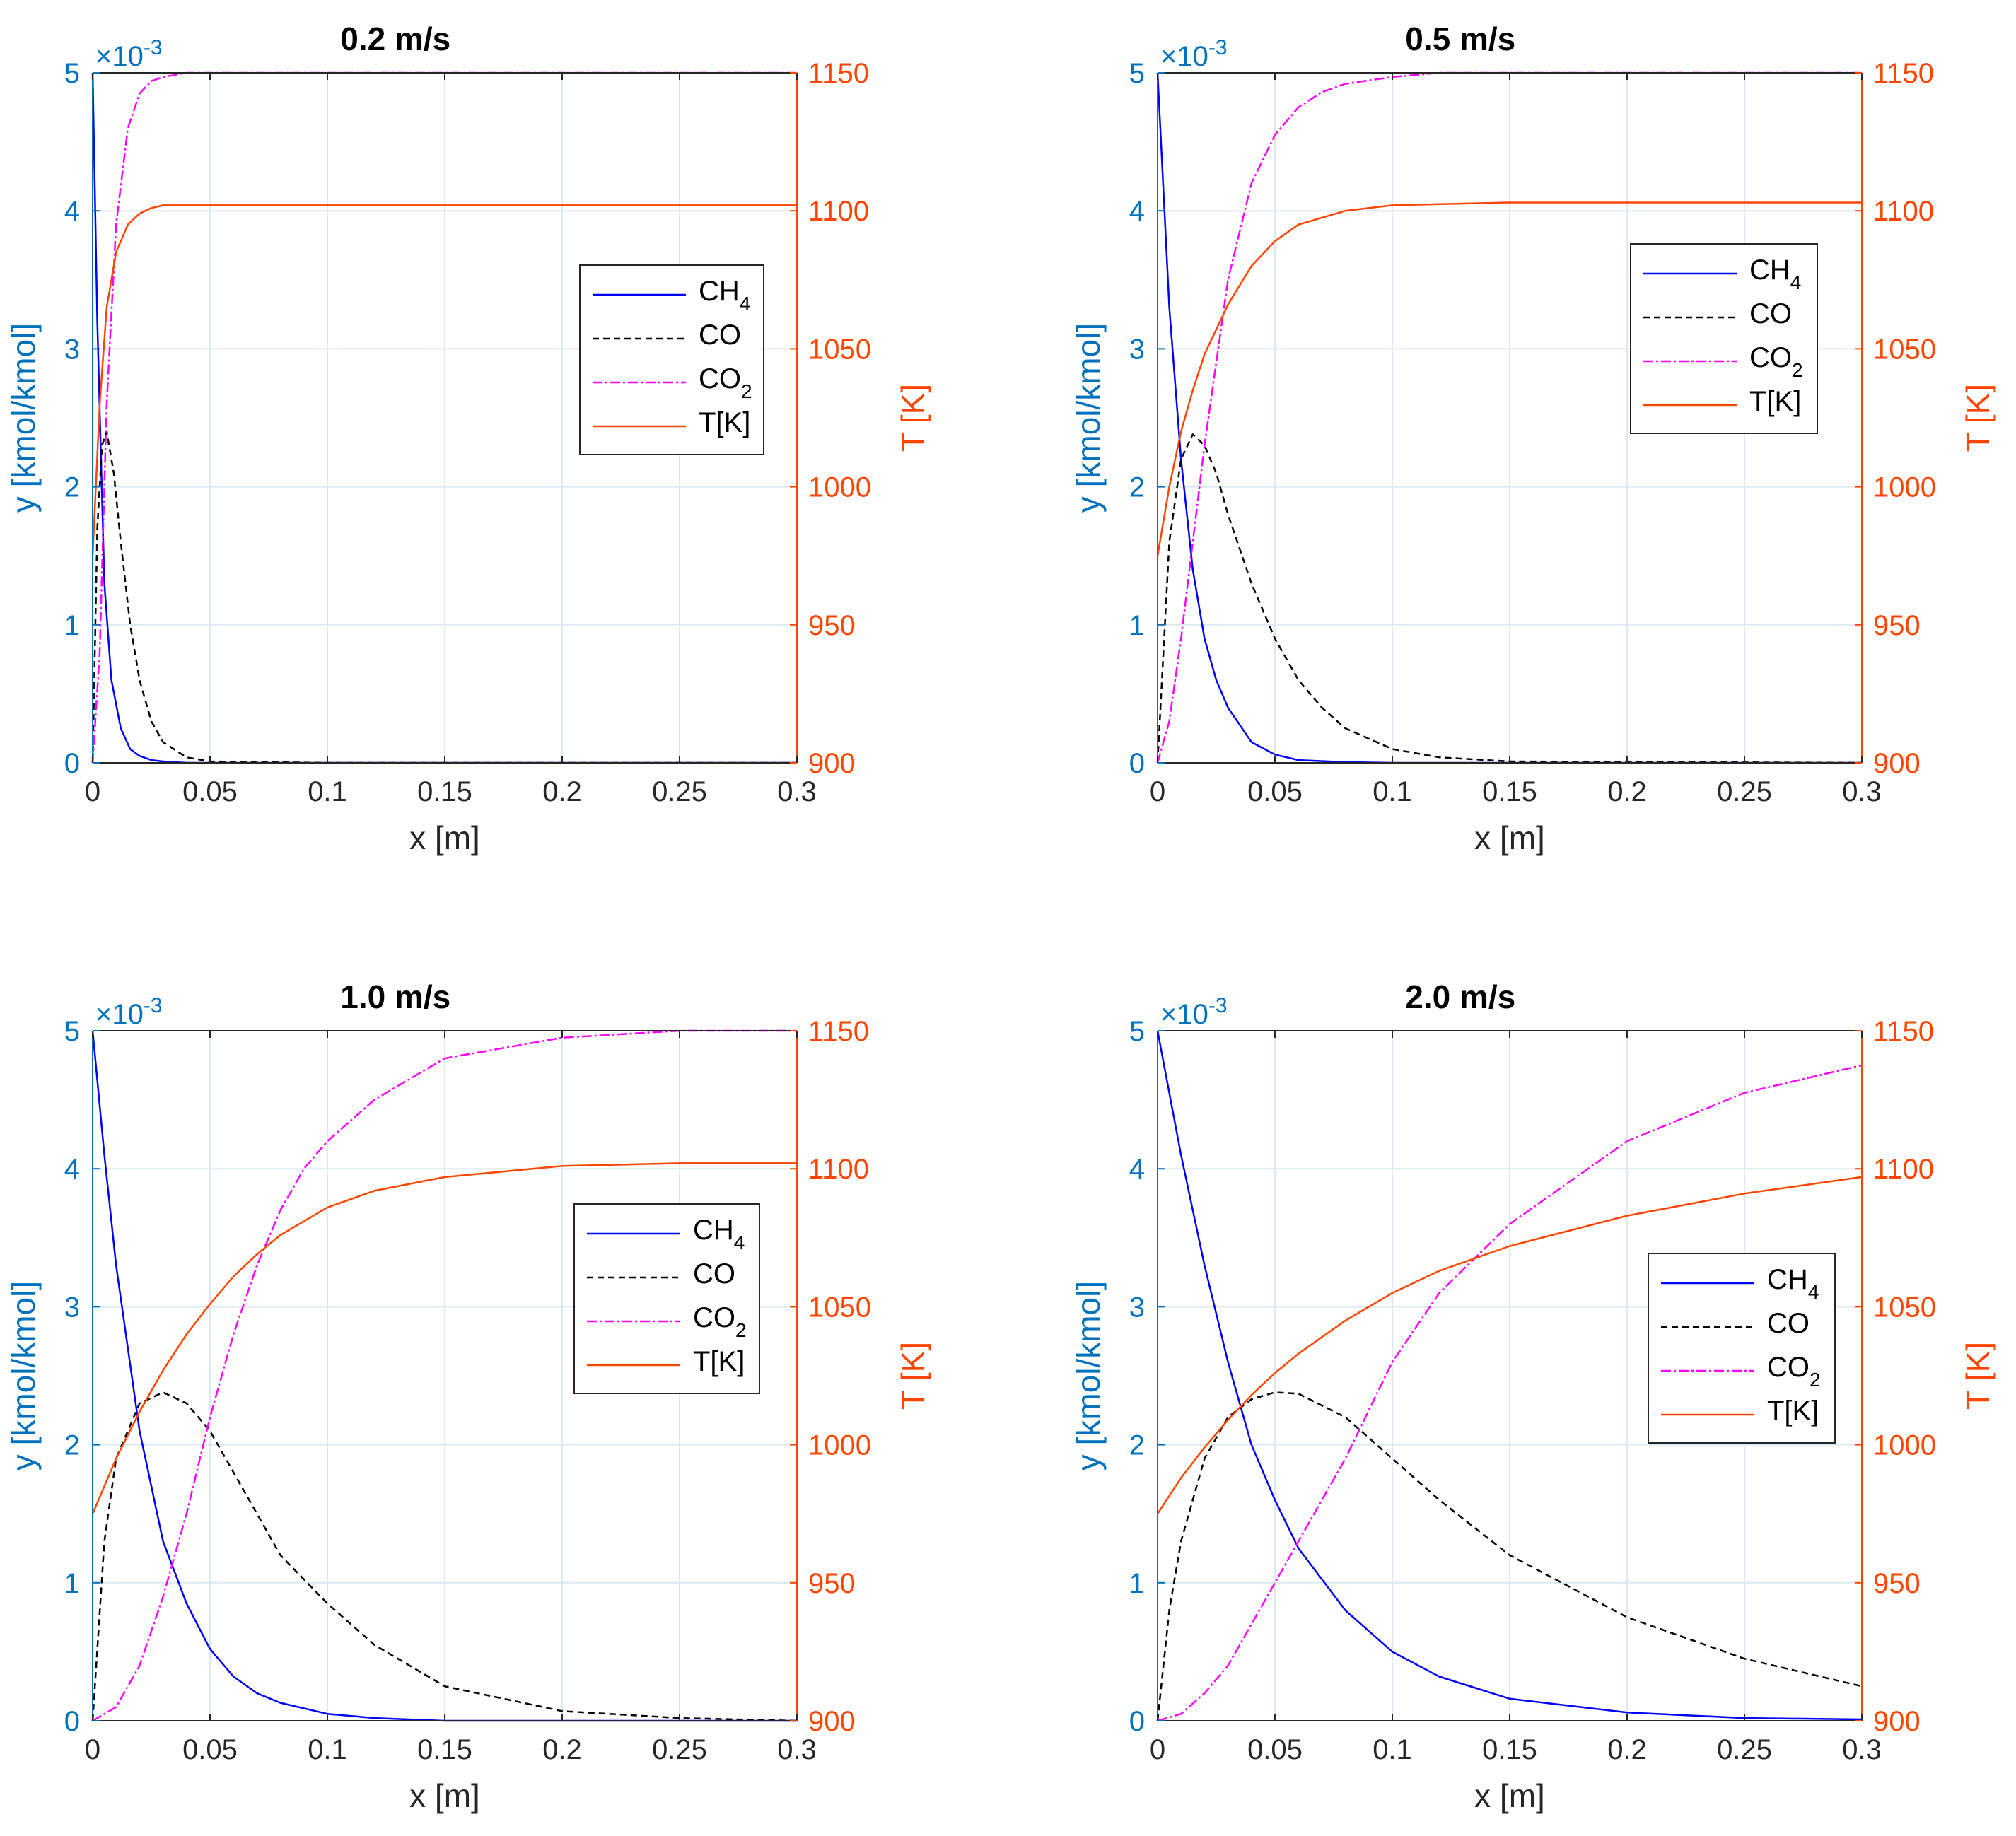 The width and height of the screenshot is (2016, 1836). Describe the element at coordinates (1460, 996) in the screenshot. I see `chart-title: 2.0 m/s` at that location.